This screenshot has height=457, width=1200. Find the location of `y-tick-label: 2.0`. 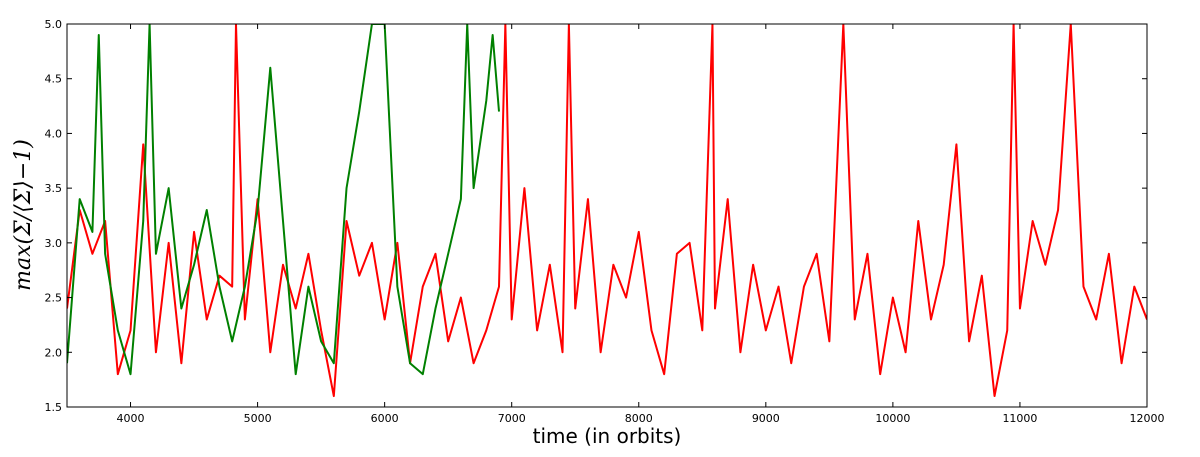

y-tick-label: 2.0 is located at coordinates (54, 352).